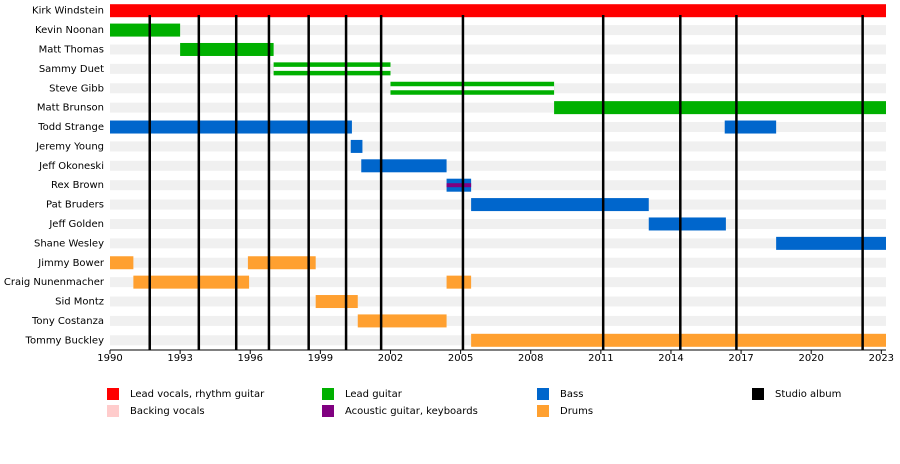  Describe the element at coordinates (670, 358) in the screenshot. I see `x-tick-label: 2014` at that location.